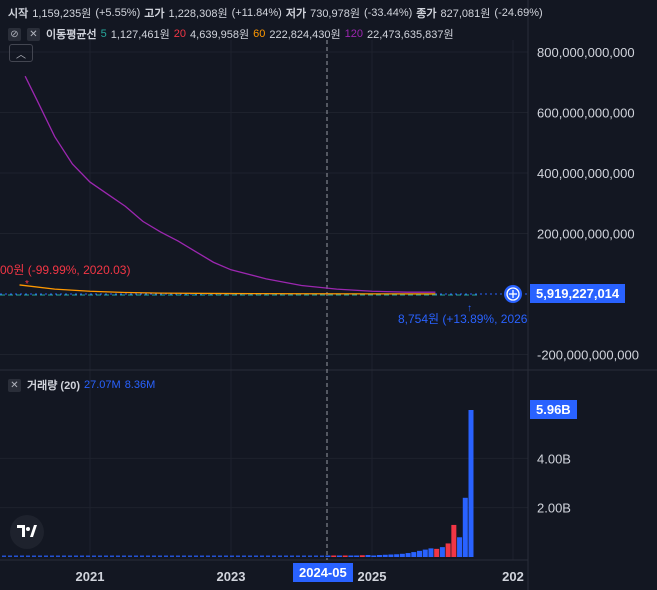 Image resolution: width=657 pixels, height=590 pixels. Describe the element at coordinates (578, 293) in the screenshot. I see `last-price-tag: 5,919,227,014` at that location.